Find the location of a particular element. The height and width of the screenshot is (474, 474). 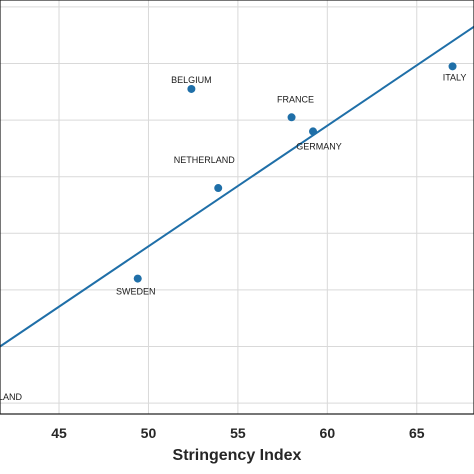

point-label: FRANCE is located at coordinates (295, 99).